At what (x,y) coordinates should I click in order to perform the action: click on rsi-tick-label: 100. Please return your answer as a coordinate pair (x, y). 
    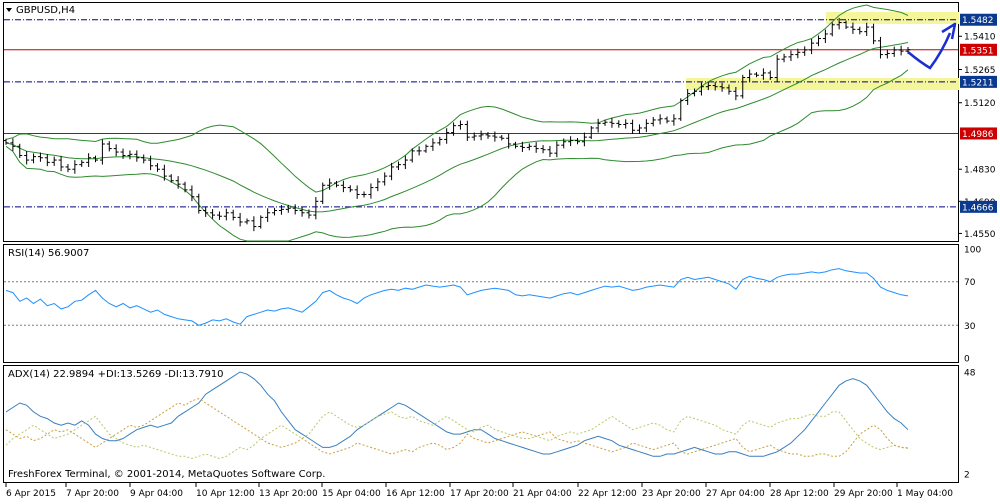
    Looking at the image, I should click on (972, 251).